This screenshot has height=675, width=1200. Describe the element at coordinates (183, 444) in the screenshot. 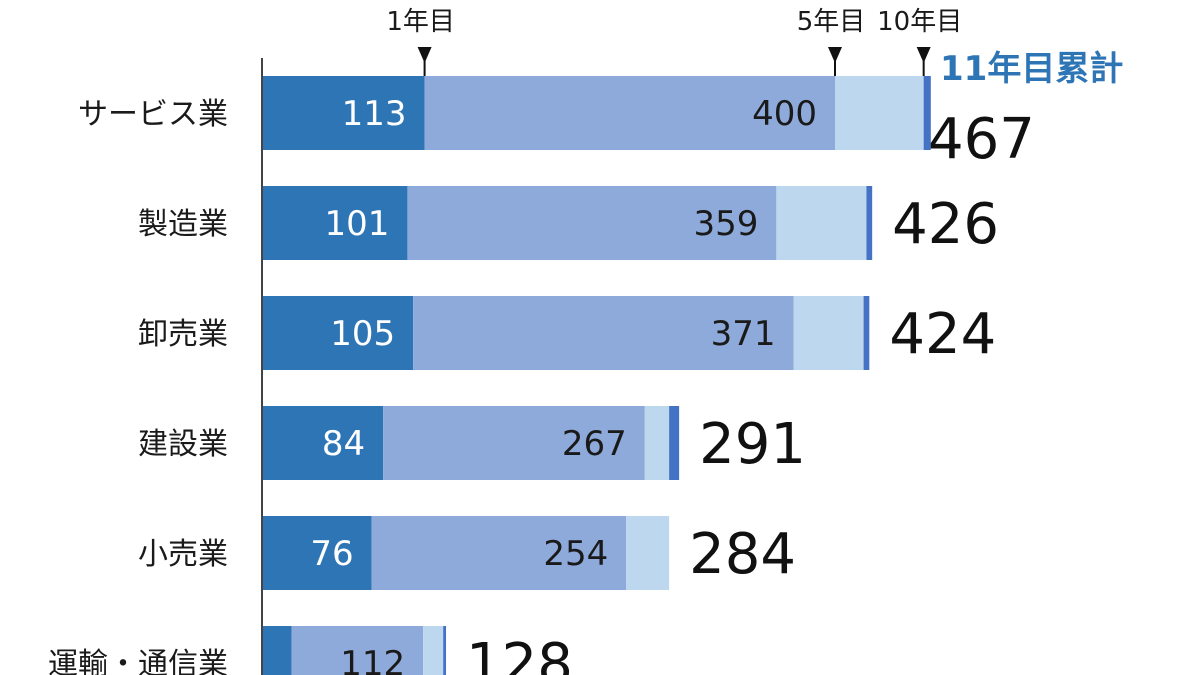

I see `category-label: 建設業` at that location.